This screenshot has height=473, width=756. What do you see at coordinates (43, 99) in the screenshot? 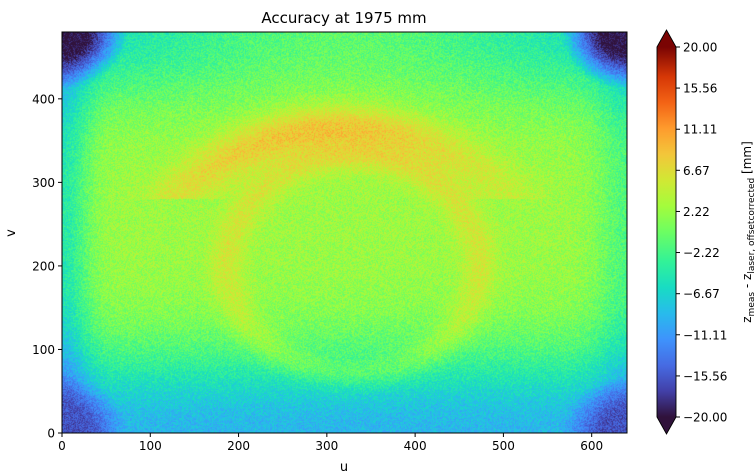
I see `y-tick-label: 400` at bounding box center [43, 99].